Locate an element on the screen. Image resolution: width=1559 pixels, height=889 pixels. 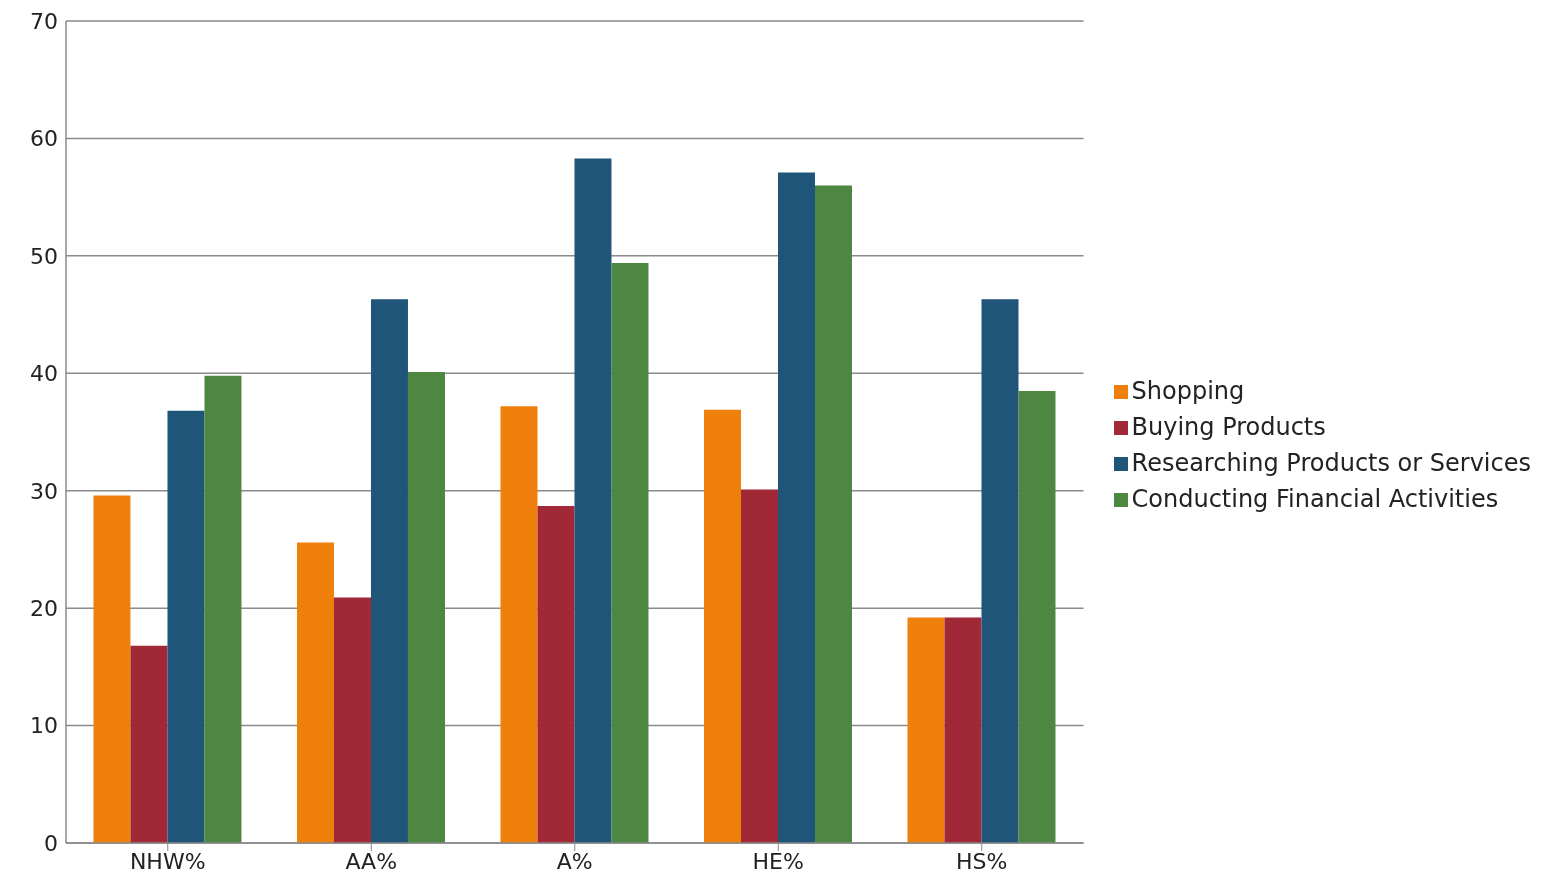
y-tick-label: 60 is located at coordinates (44, 139).